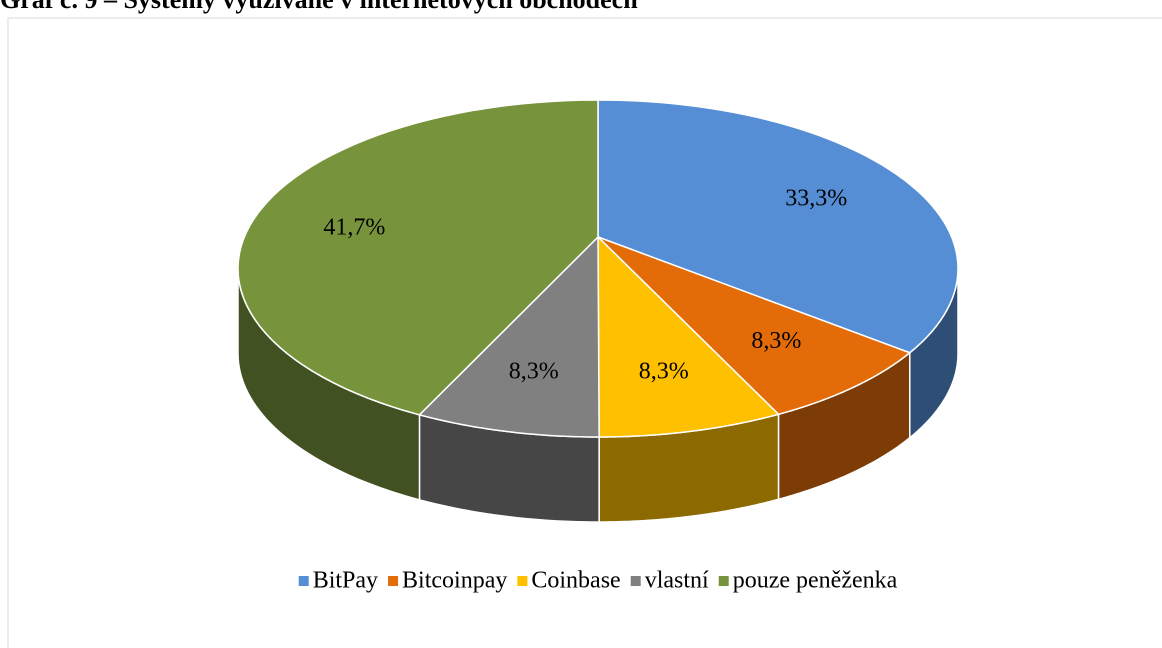 Image resolution: width=1162 pixels, height=648 pixels. What do you see at coordinates (354, 227) in the screenshot?
I see `data-label: 41,7%` at bounding box center [354, 227].